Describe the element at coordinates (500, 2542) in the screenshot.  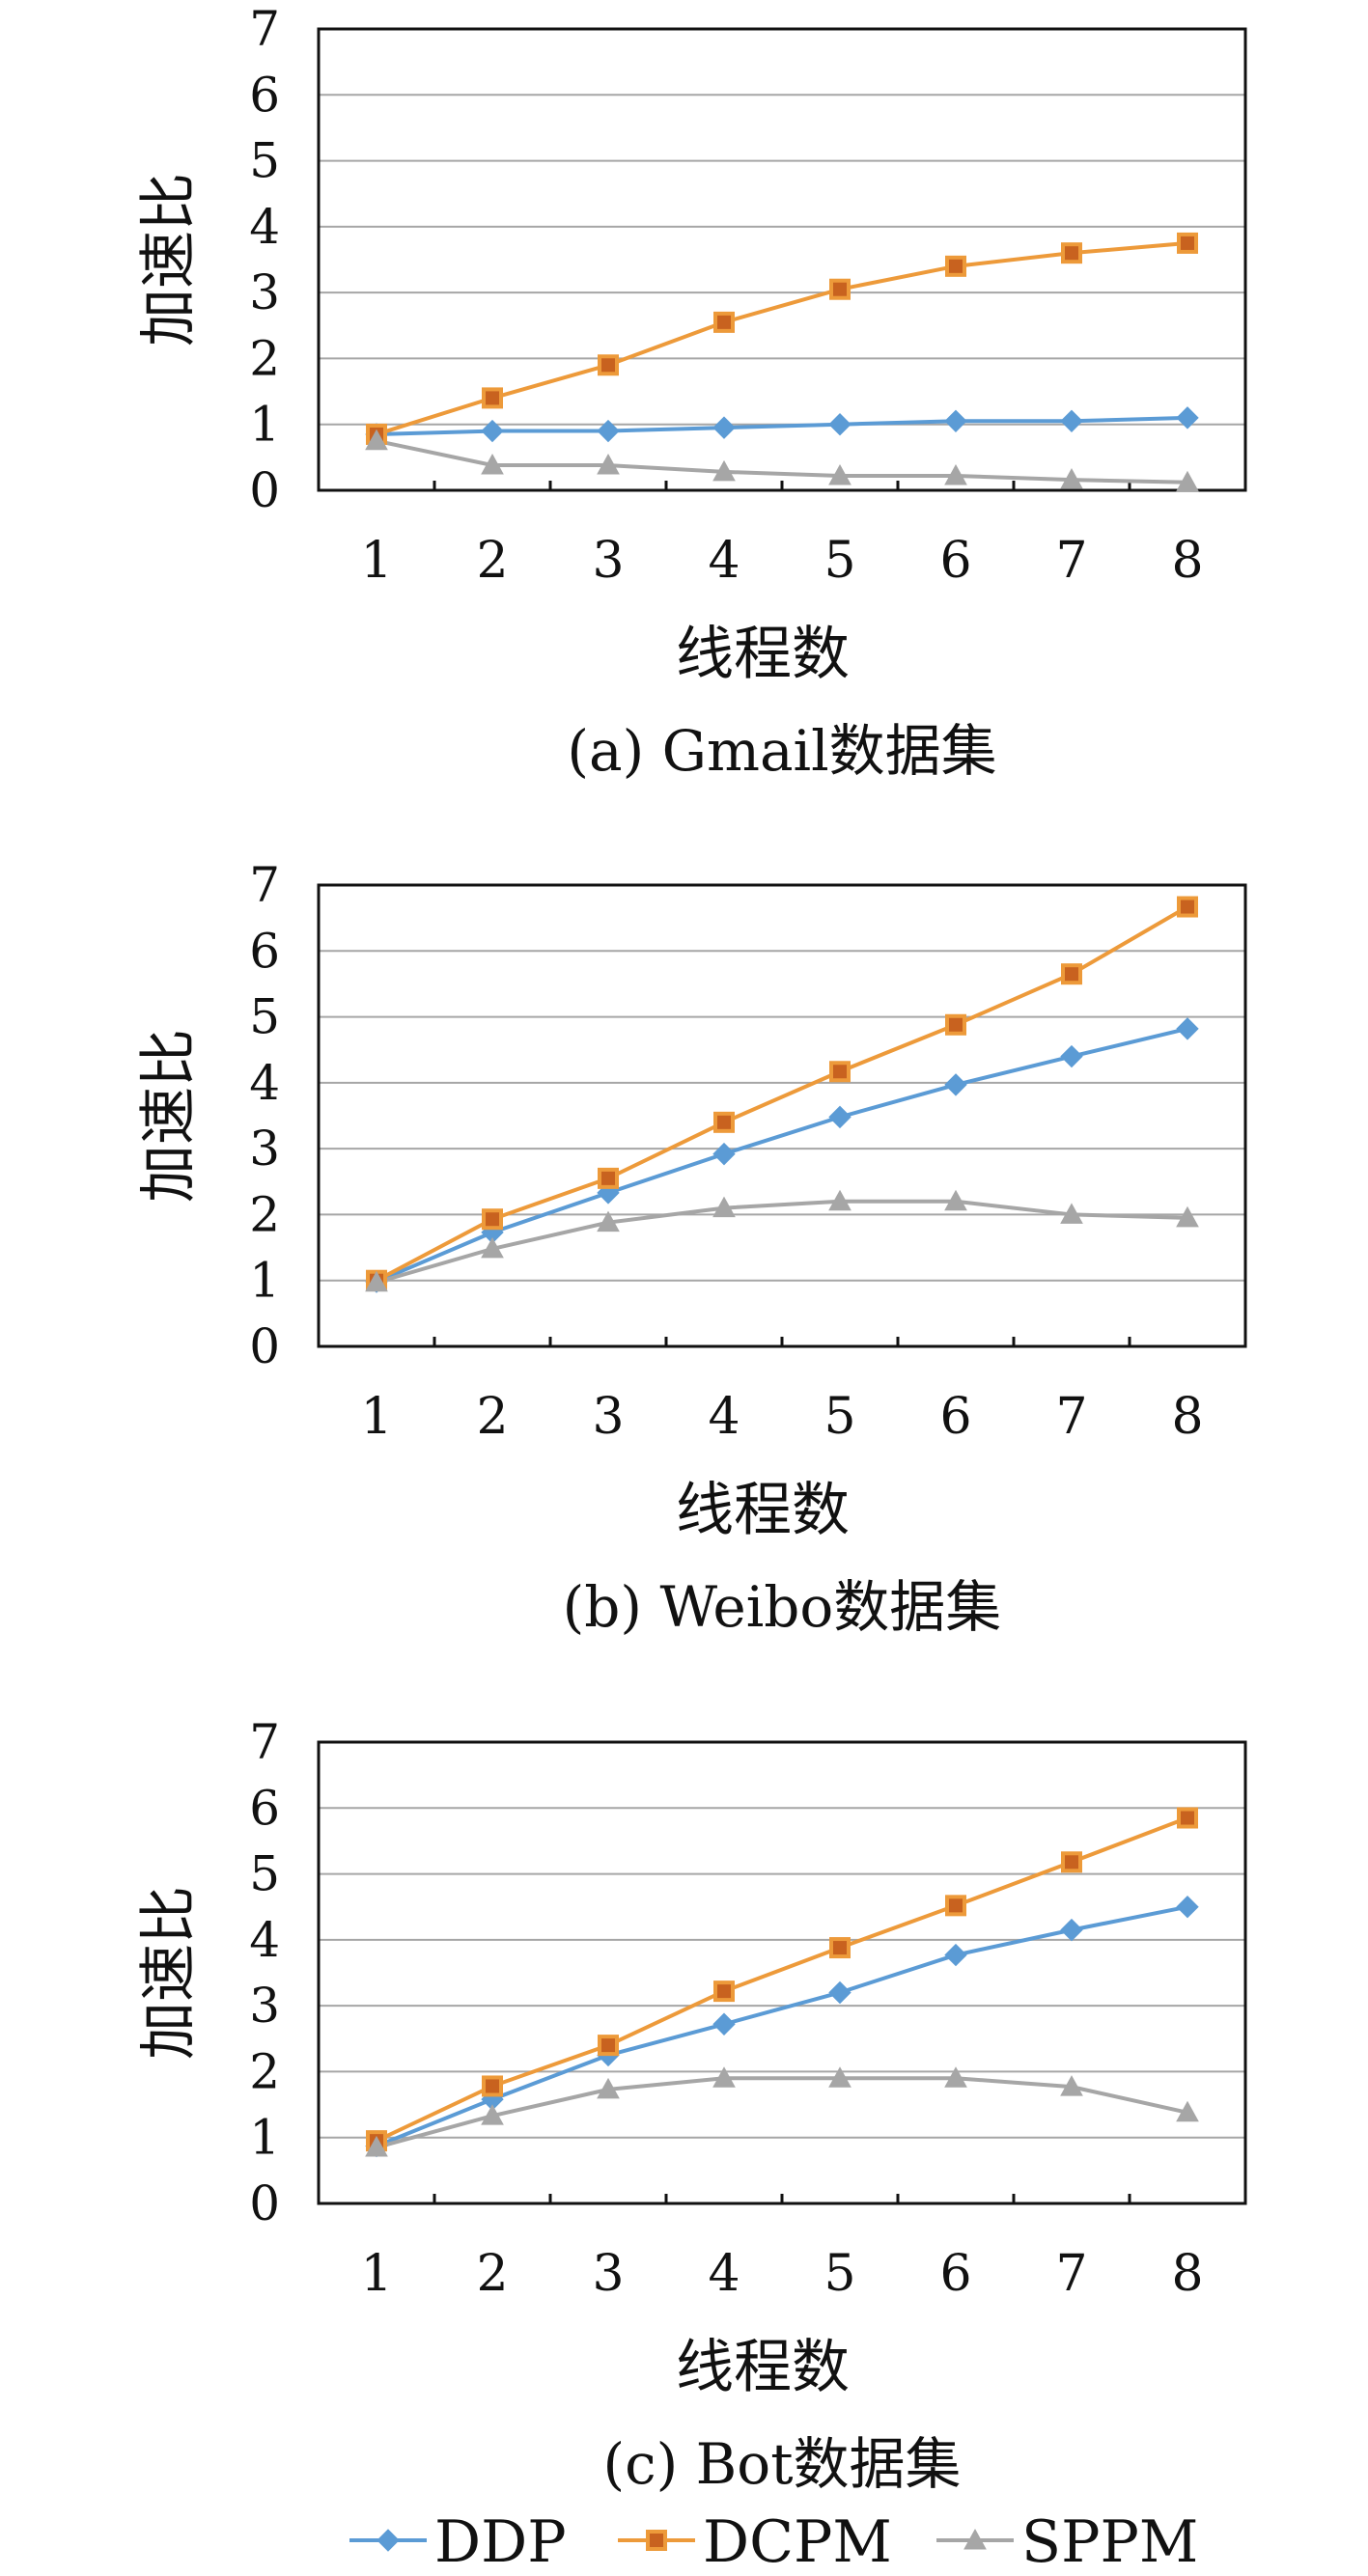
I see `legend-label-ddp: DDP` at that location.